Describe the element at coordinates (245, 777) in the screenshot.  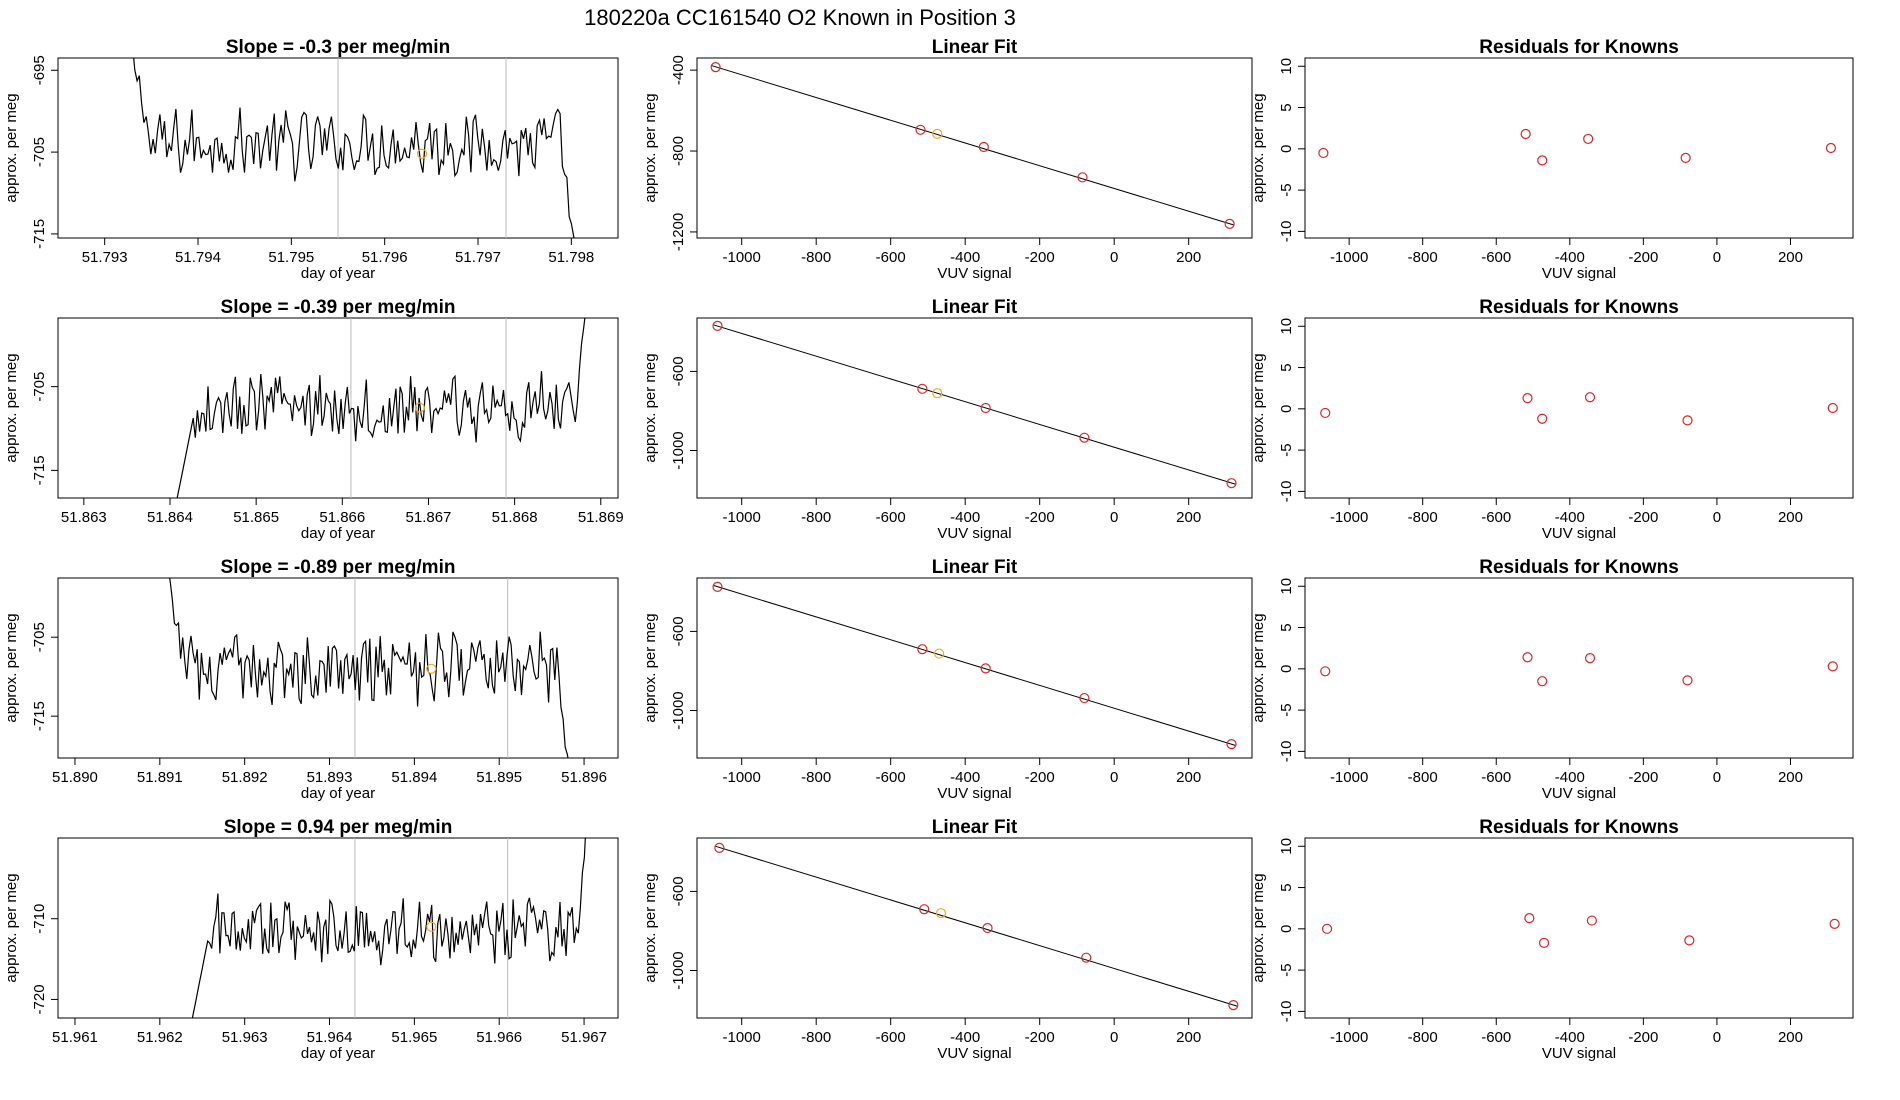
I see `x-tick-label: 51.892` at that location.